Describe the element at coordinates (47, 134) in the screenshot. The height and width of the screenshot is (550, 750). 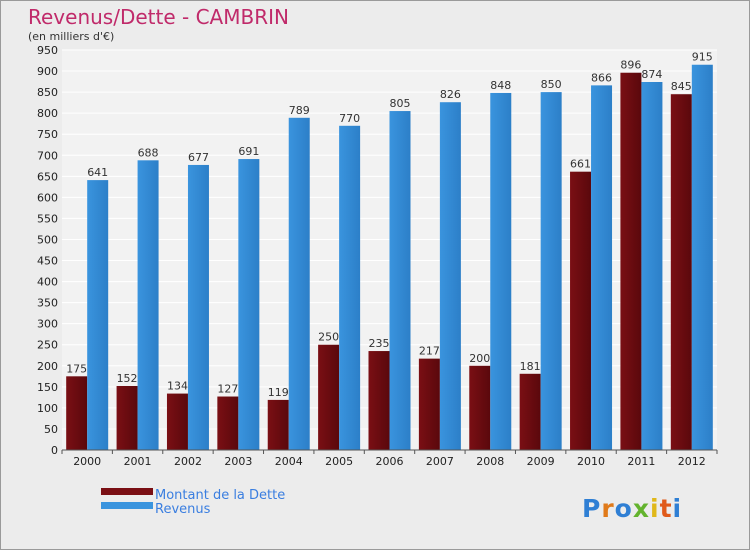
I see `y-tick-label: 750` at that location.